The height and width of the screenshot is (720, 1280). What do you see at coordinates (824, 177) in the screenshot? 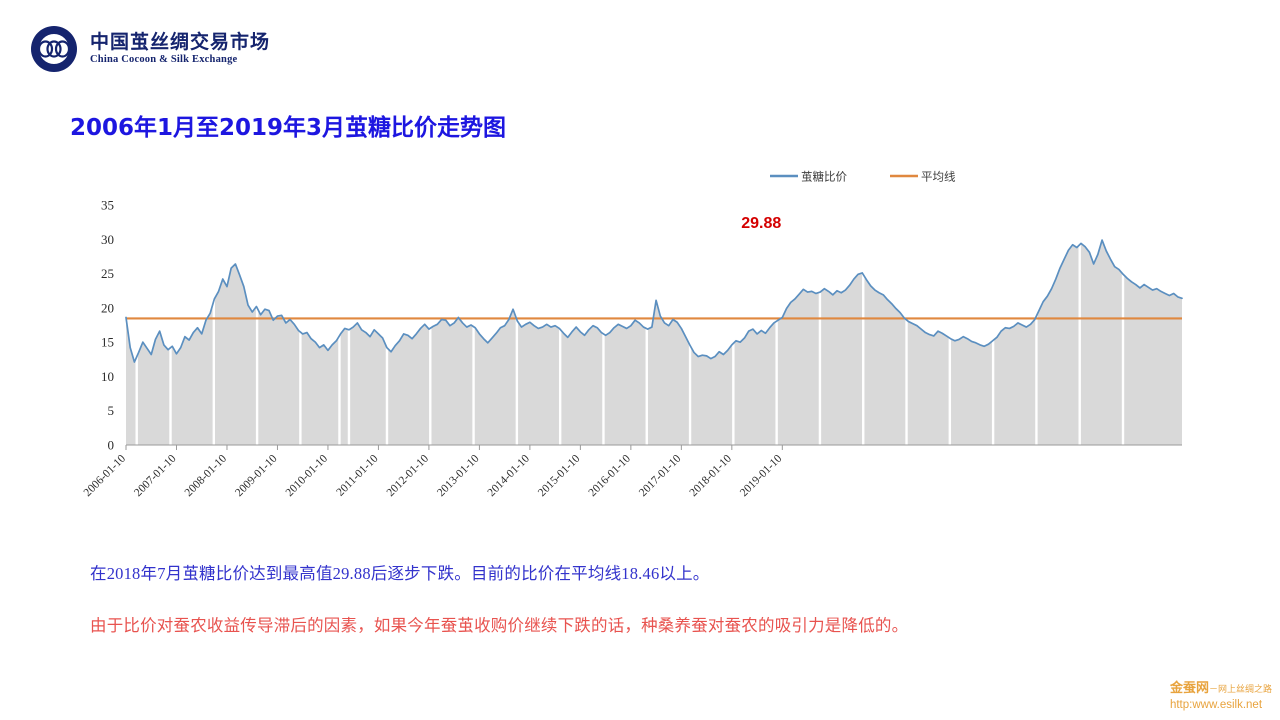
I see `svg-text: 茧糖比价` at bounding box center [824, 177].